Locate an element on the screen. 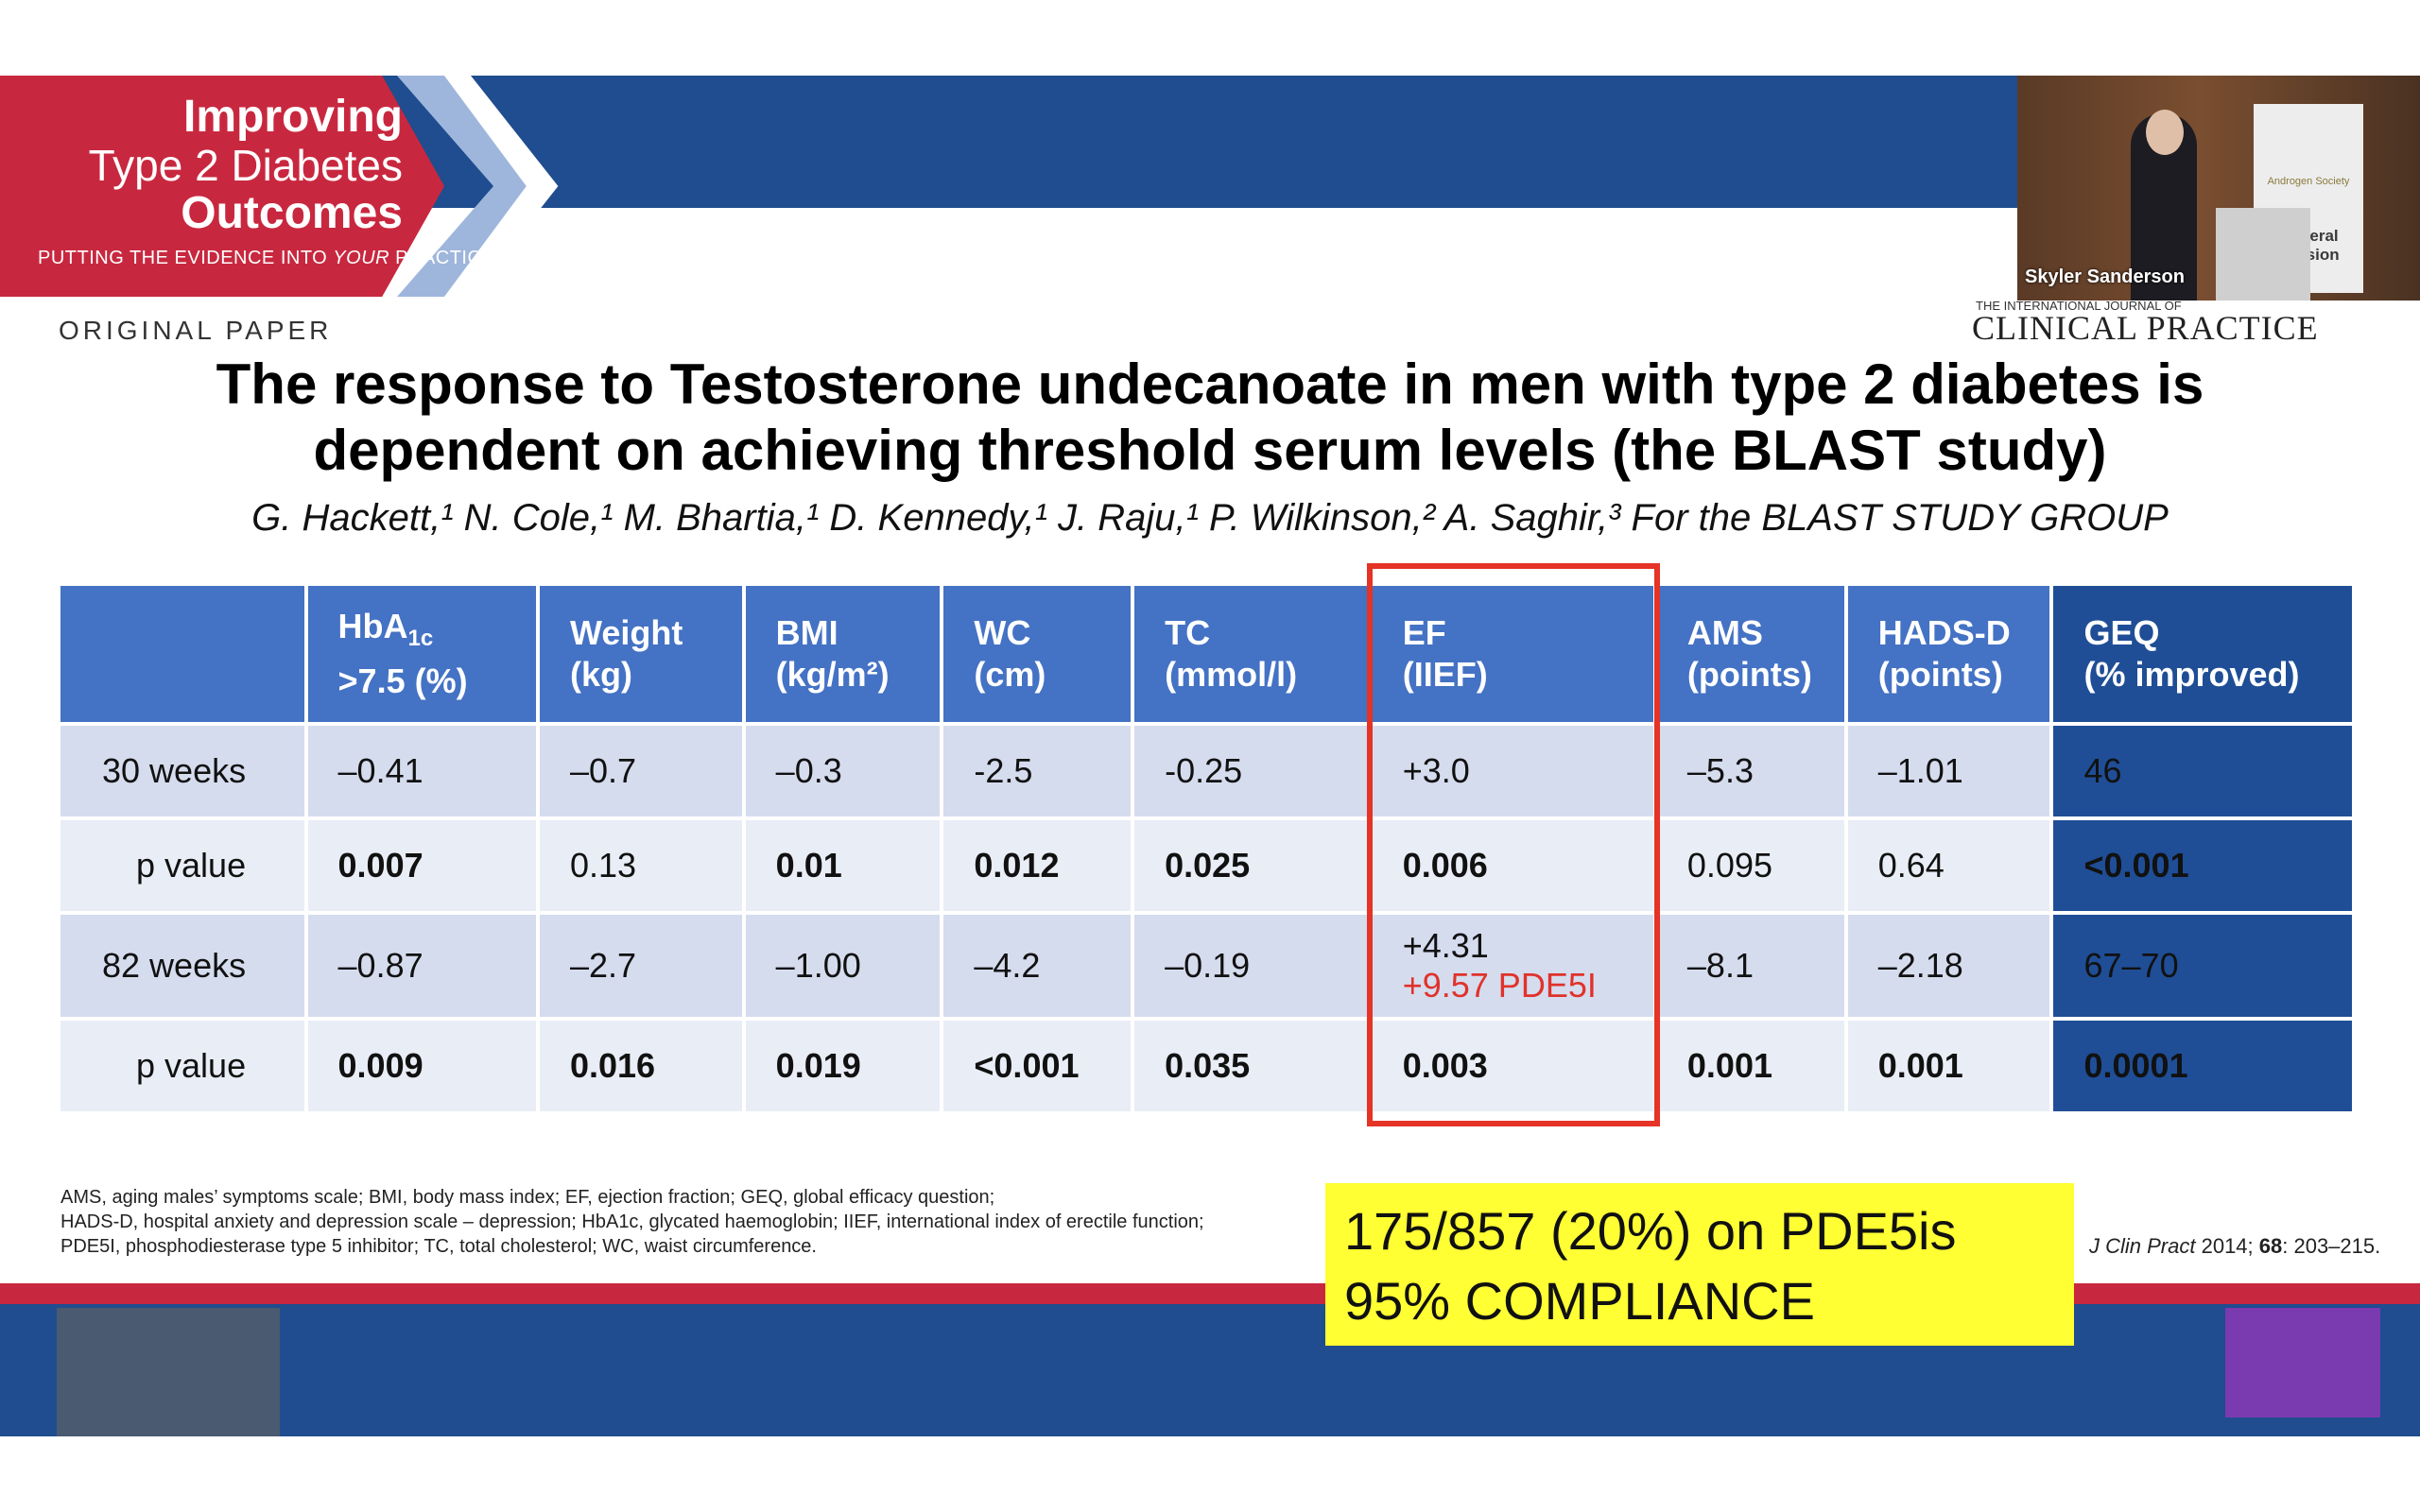  section-label: ORIGINAL PAPER is located at coordinates (196, 330).